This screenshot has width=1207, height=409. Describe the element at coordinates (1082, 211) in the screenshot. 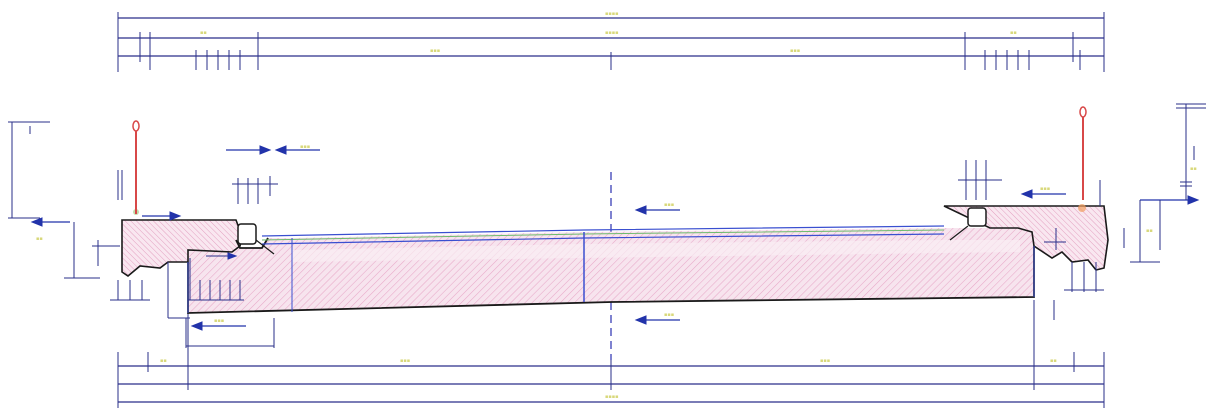

I see `right-detail-dimensions` at that location.